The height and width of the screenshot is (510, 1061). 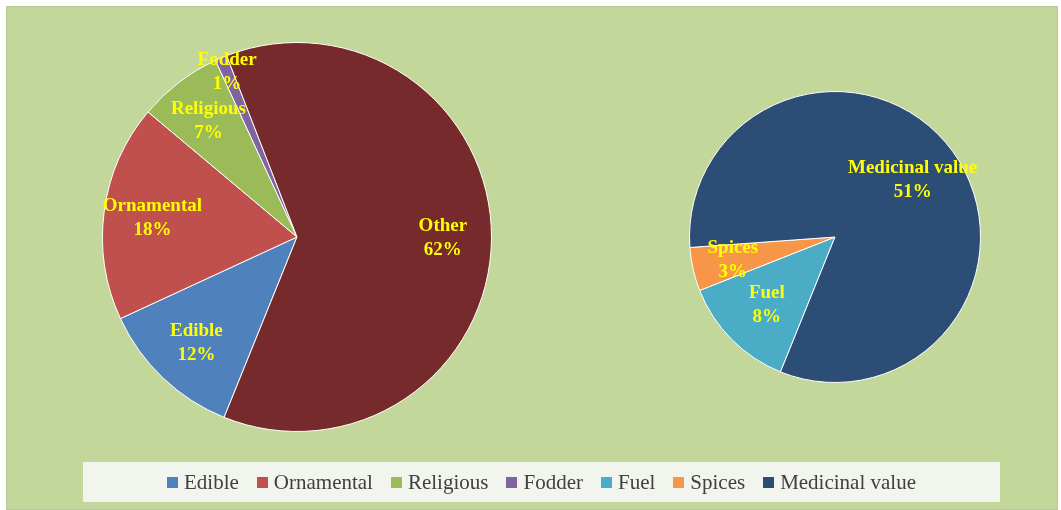 I want to click on legend-label: Fuel, so click(x=636, y=482).